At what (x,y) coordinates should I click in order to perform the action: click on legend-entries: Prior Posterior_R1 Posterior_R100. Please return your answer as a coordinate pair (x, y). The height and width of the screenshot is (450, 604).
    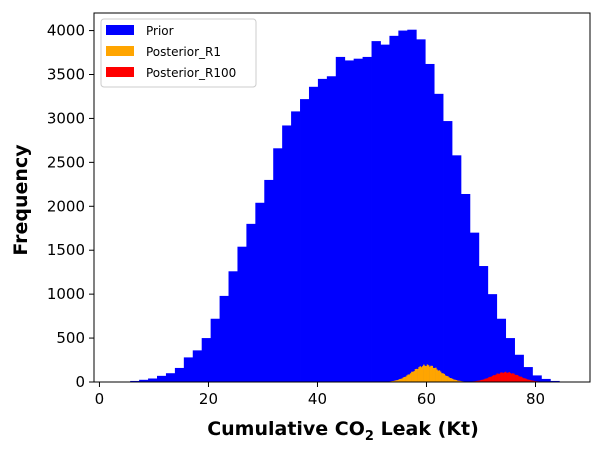
    Looking at the image, I should click on (171, 52).